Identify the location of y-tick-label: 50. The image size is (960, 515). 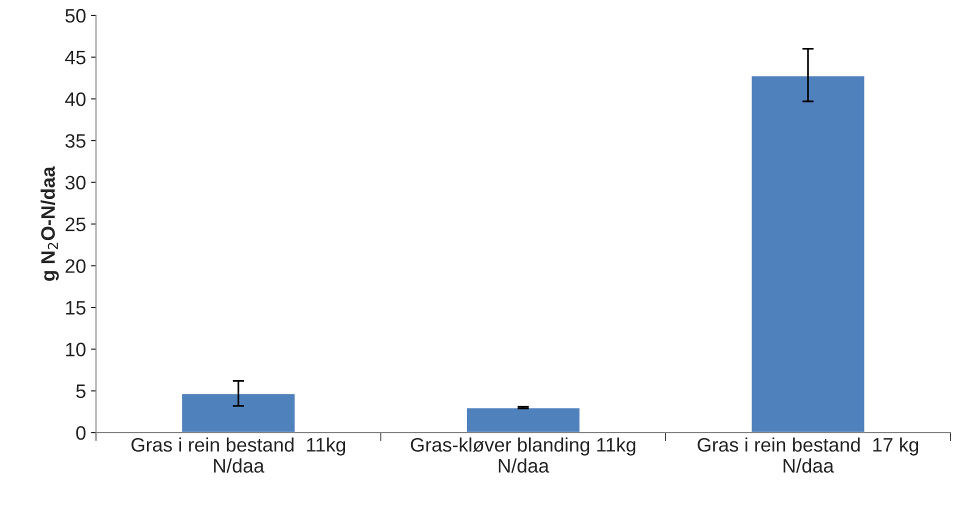
(75, 15).